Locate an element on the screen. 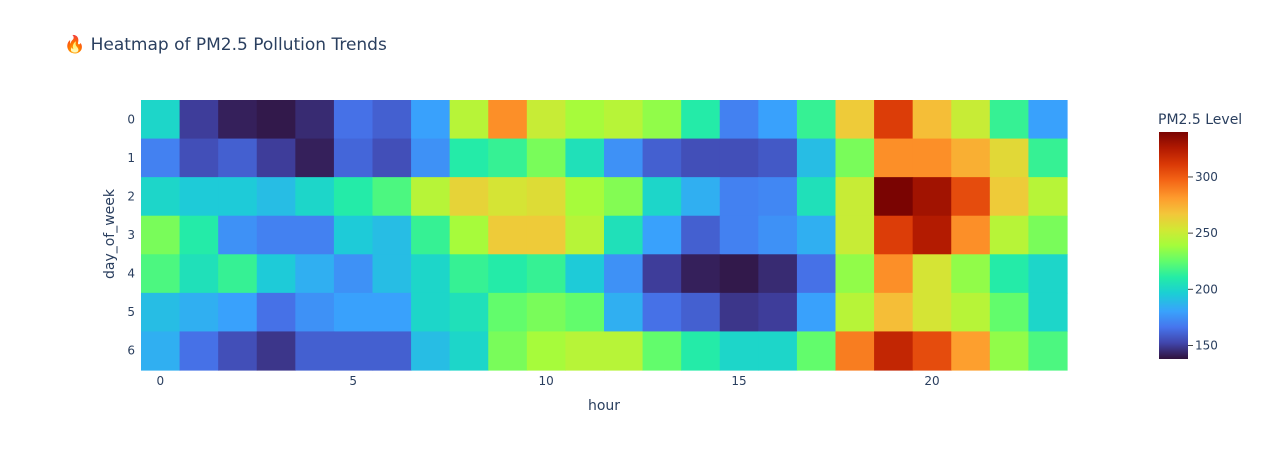 This screenshot has width=1264, height=450. x-tick-label: 5 is located at coordinates (353, 381).